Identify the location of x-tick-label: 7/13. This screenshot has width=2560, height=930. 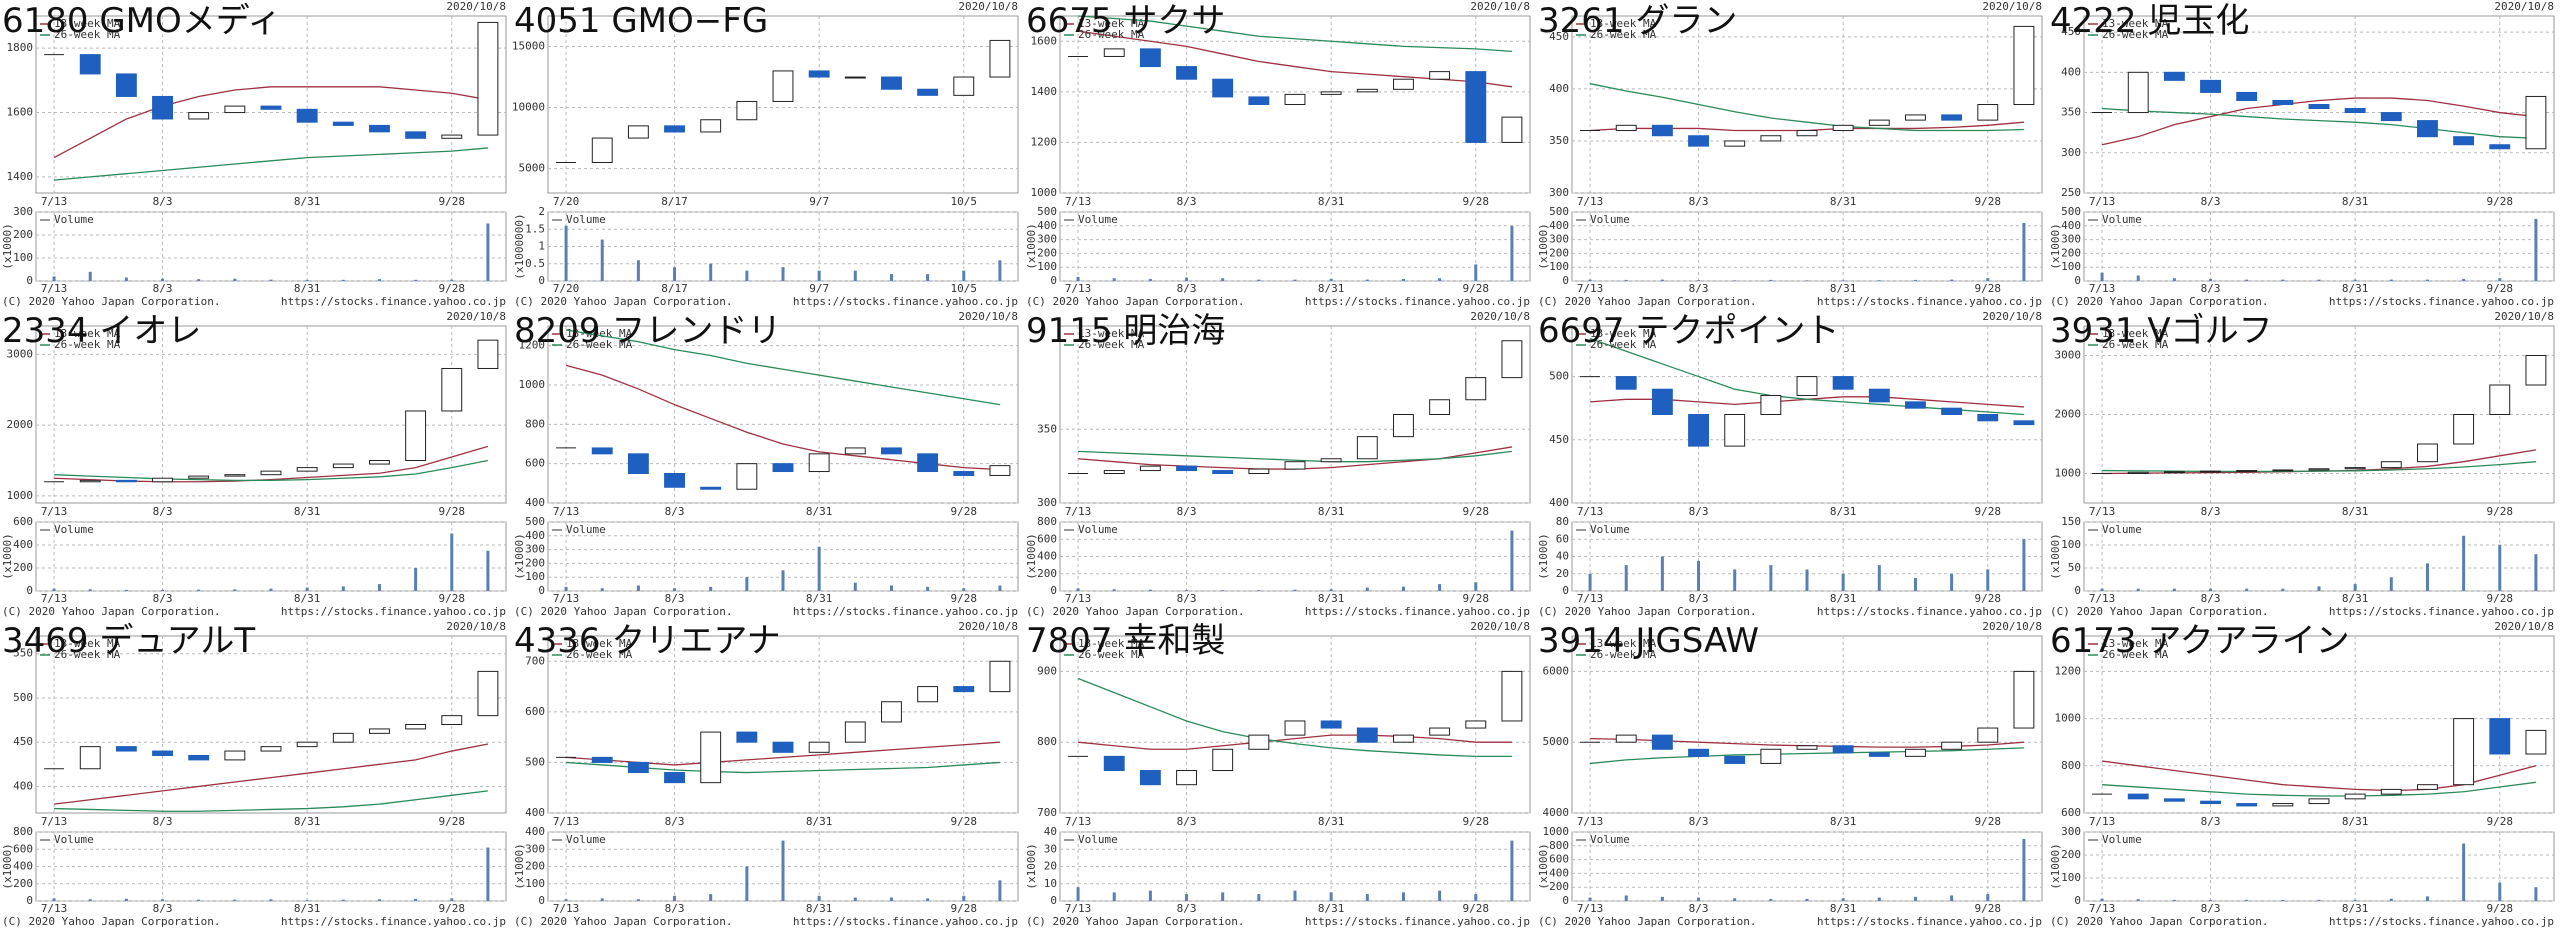
(566, 821).